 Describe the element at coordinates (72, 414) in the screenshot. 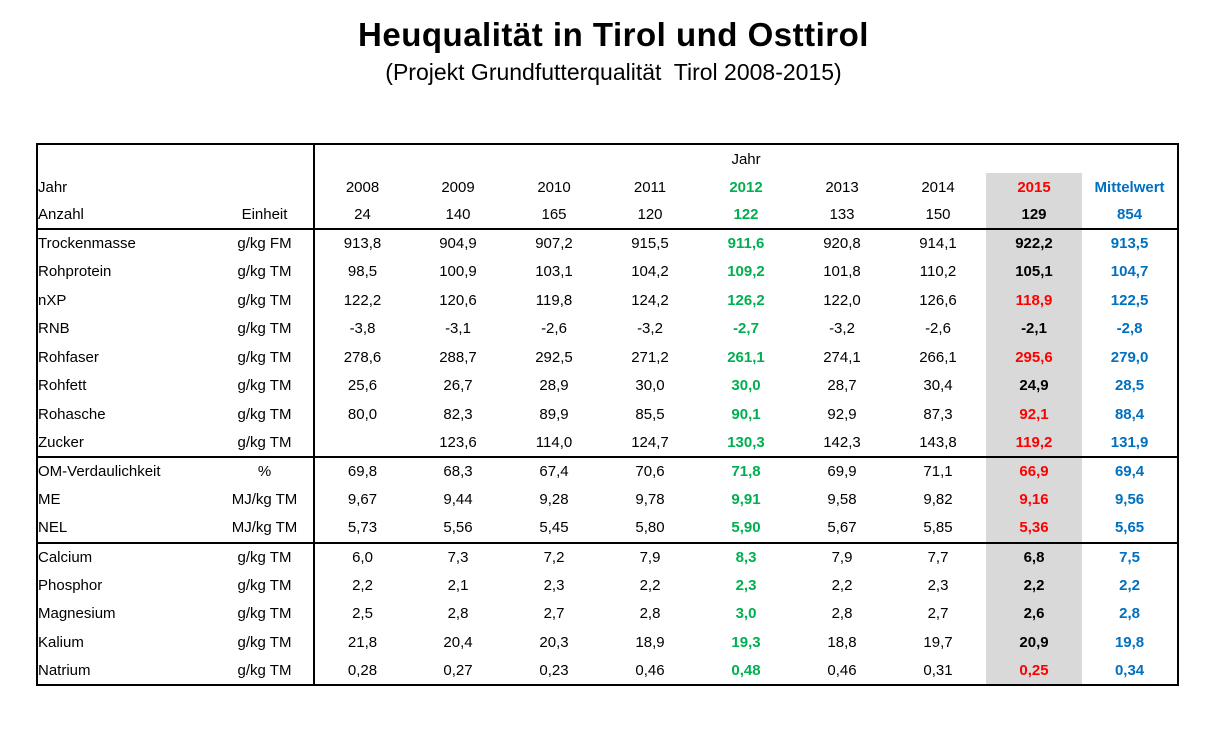

I see `row-label: Rohasche` at that location.